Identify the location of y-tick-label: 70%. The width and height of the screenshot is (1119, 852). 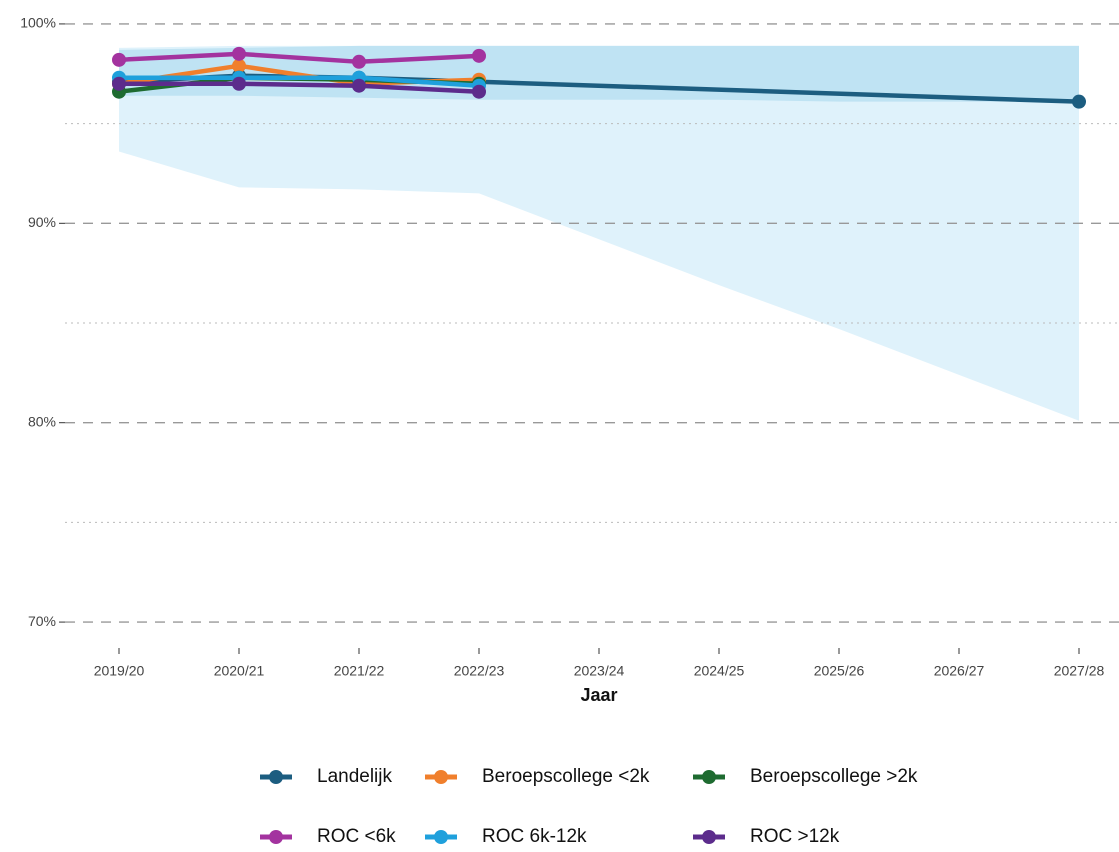
(42, 621).